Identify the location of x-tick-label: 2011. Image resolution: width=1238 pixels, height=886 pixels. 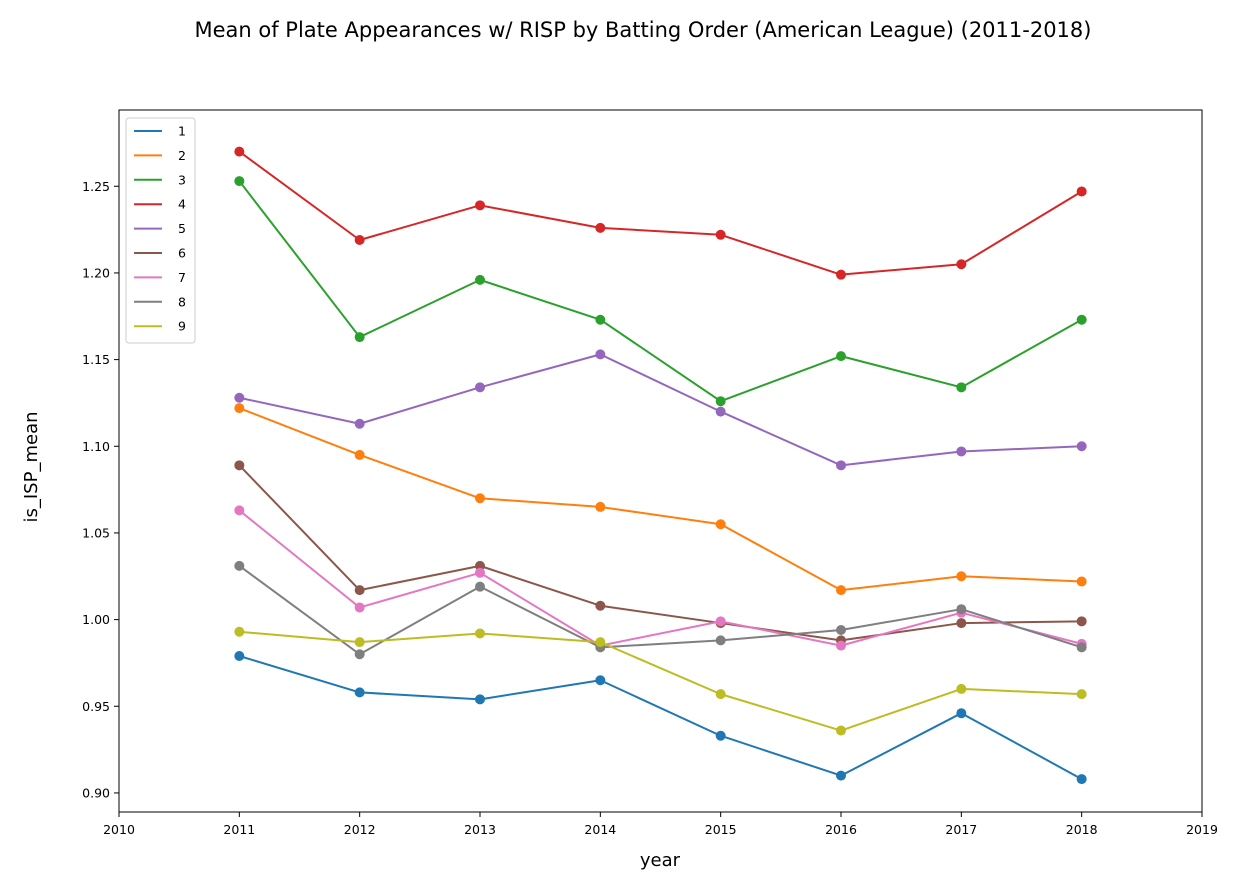
(239, 829).